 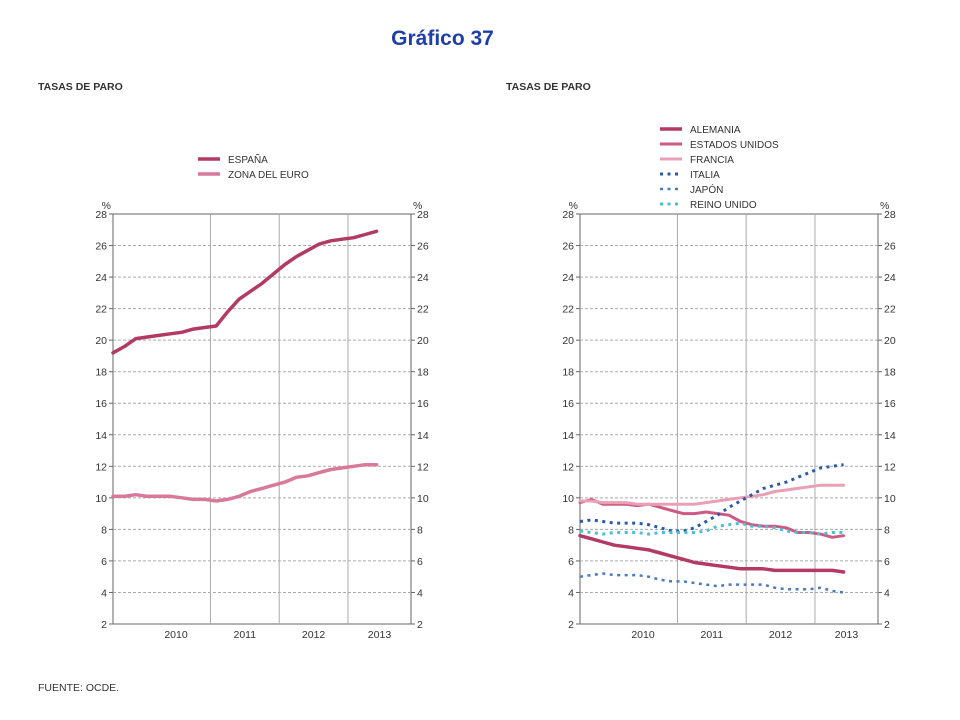 I want to click on left-panel-title: TASAS DE PARO, so click(x=80, y=87).